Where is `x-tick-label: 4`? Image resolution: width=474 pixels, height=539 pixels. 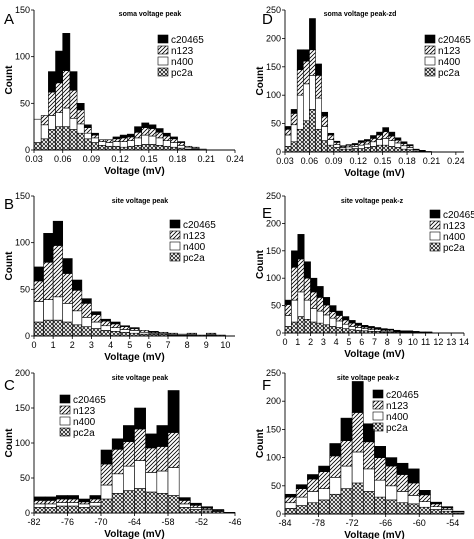
x-tick-label: 4 is located at coordinates (336, 342).